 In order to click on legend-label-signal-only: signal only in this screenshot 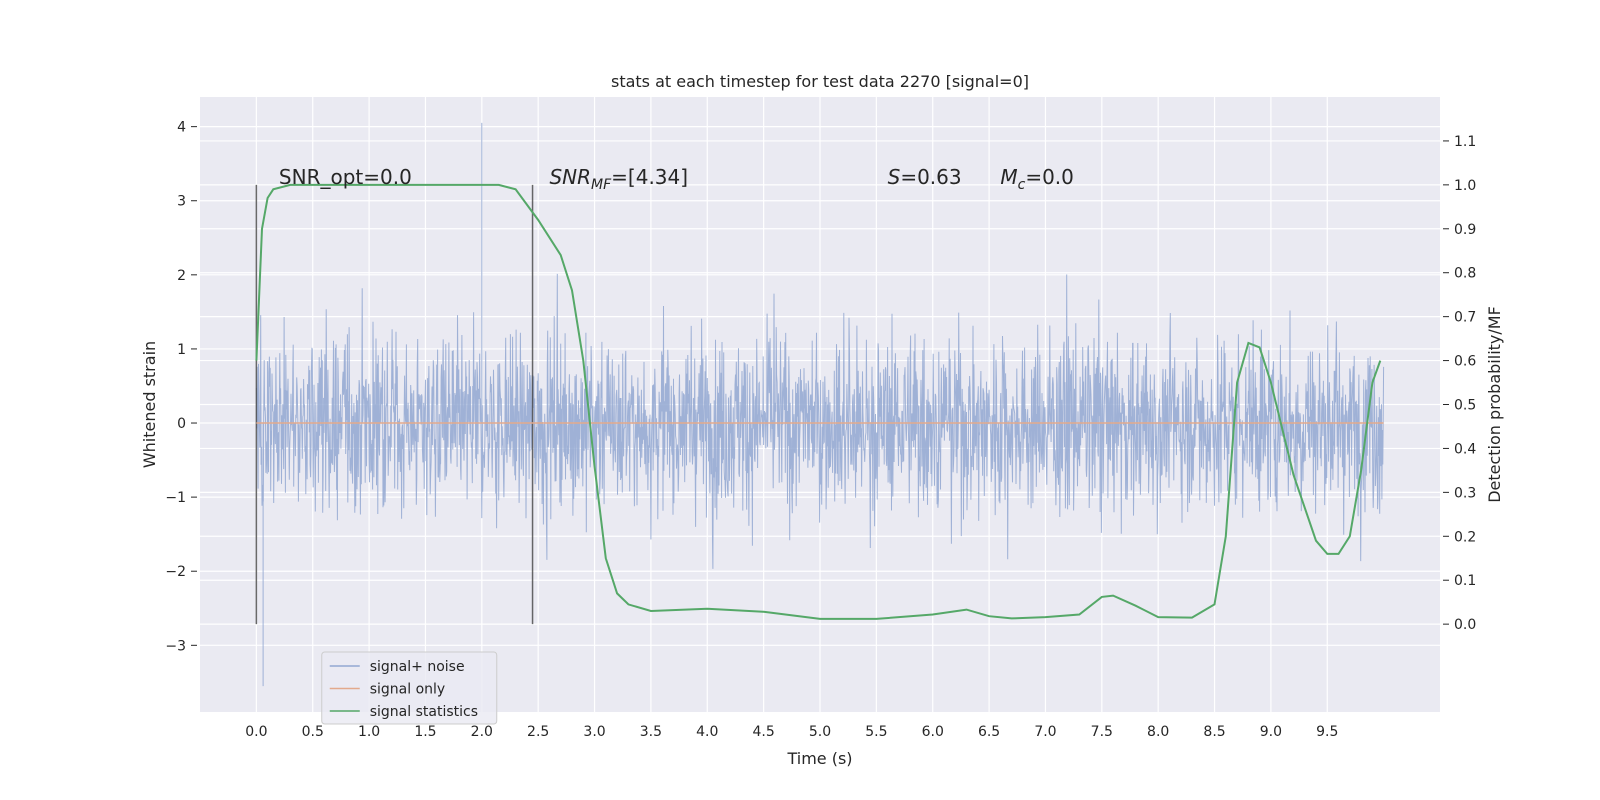, I will do `click(407, 690)`.